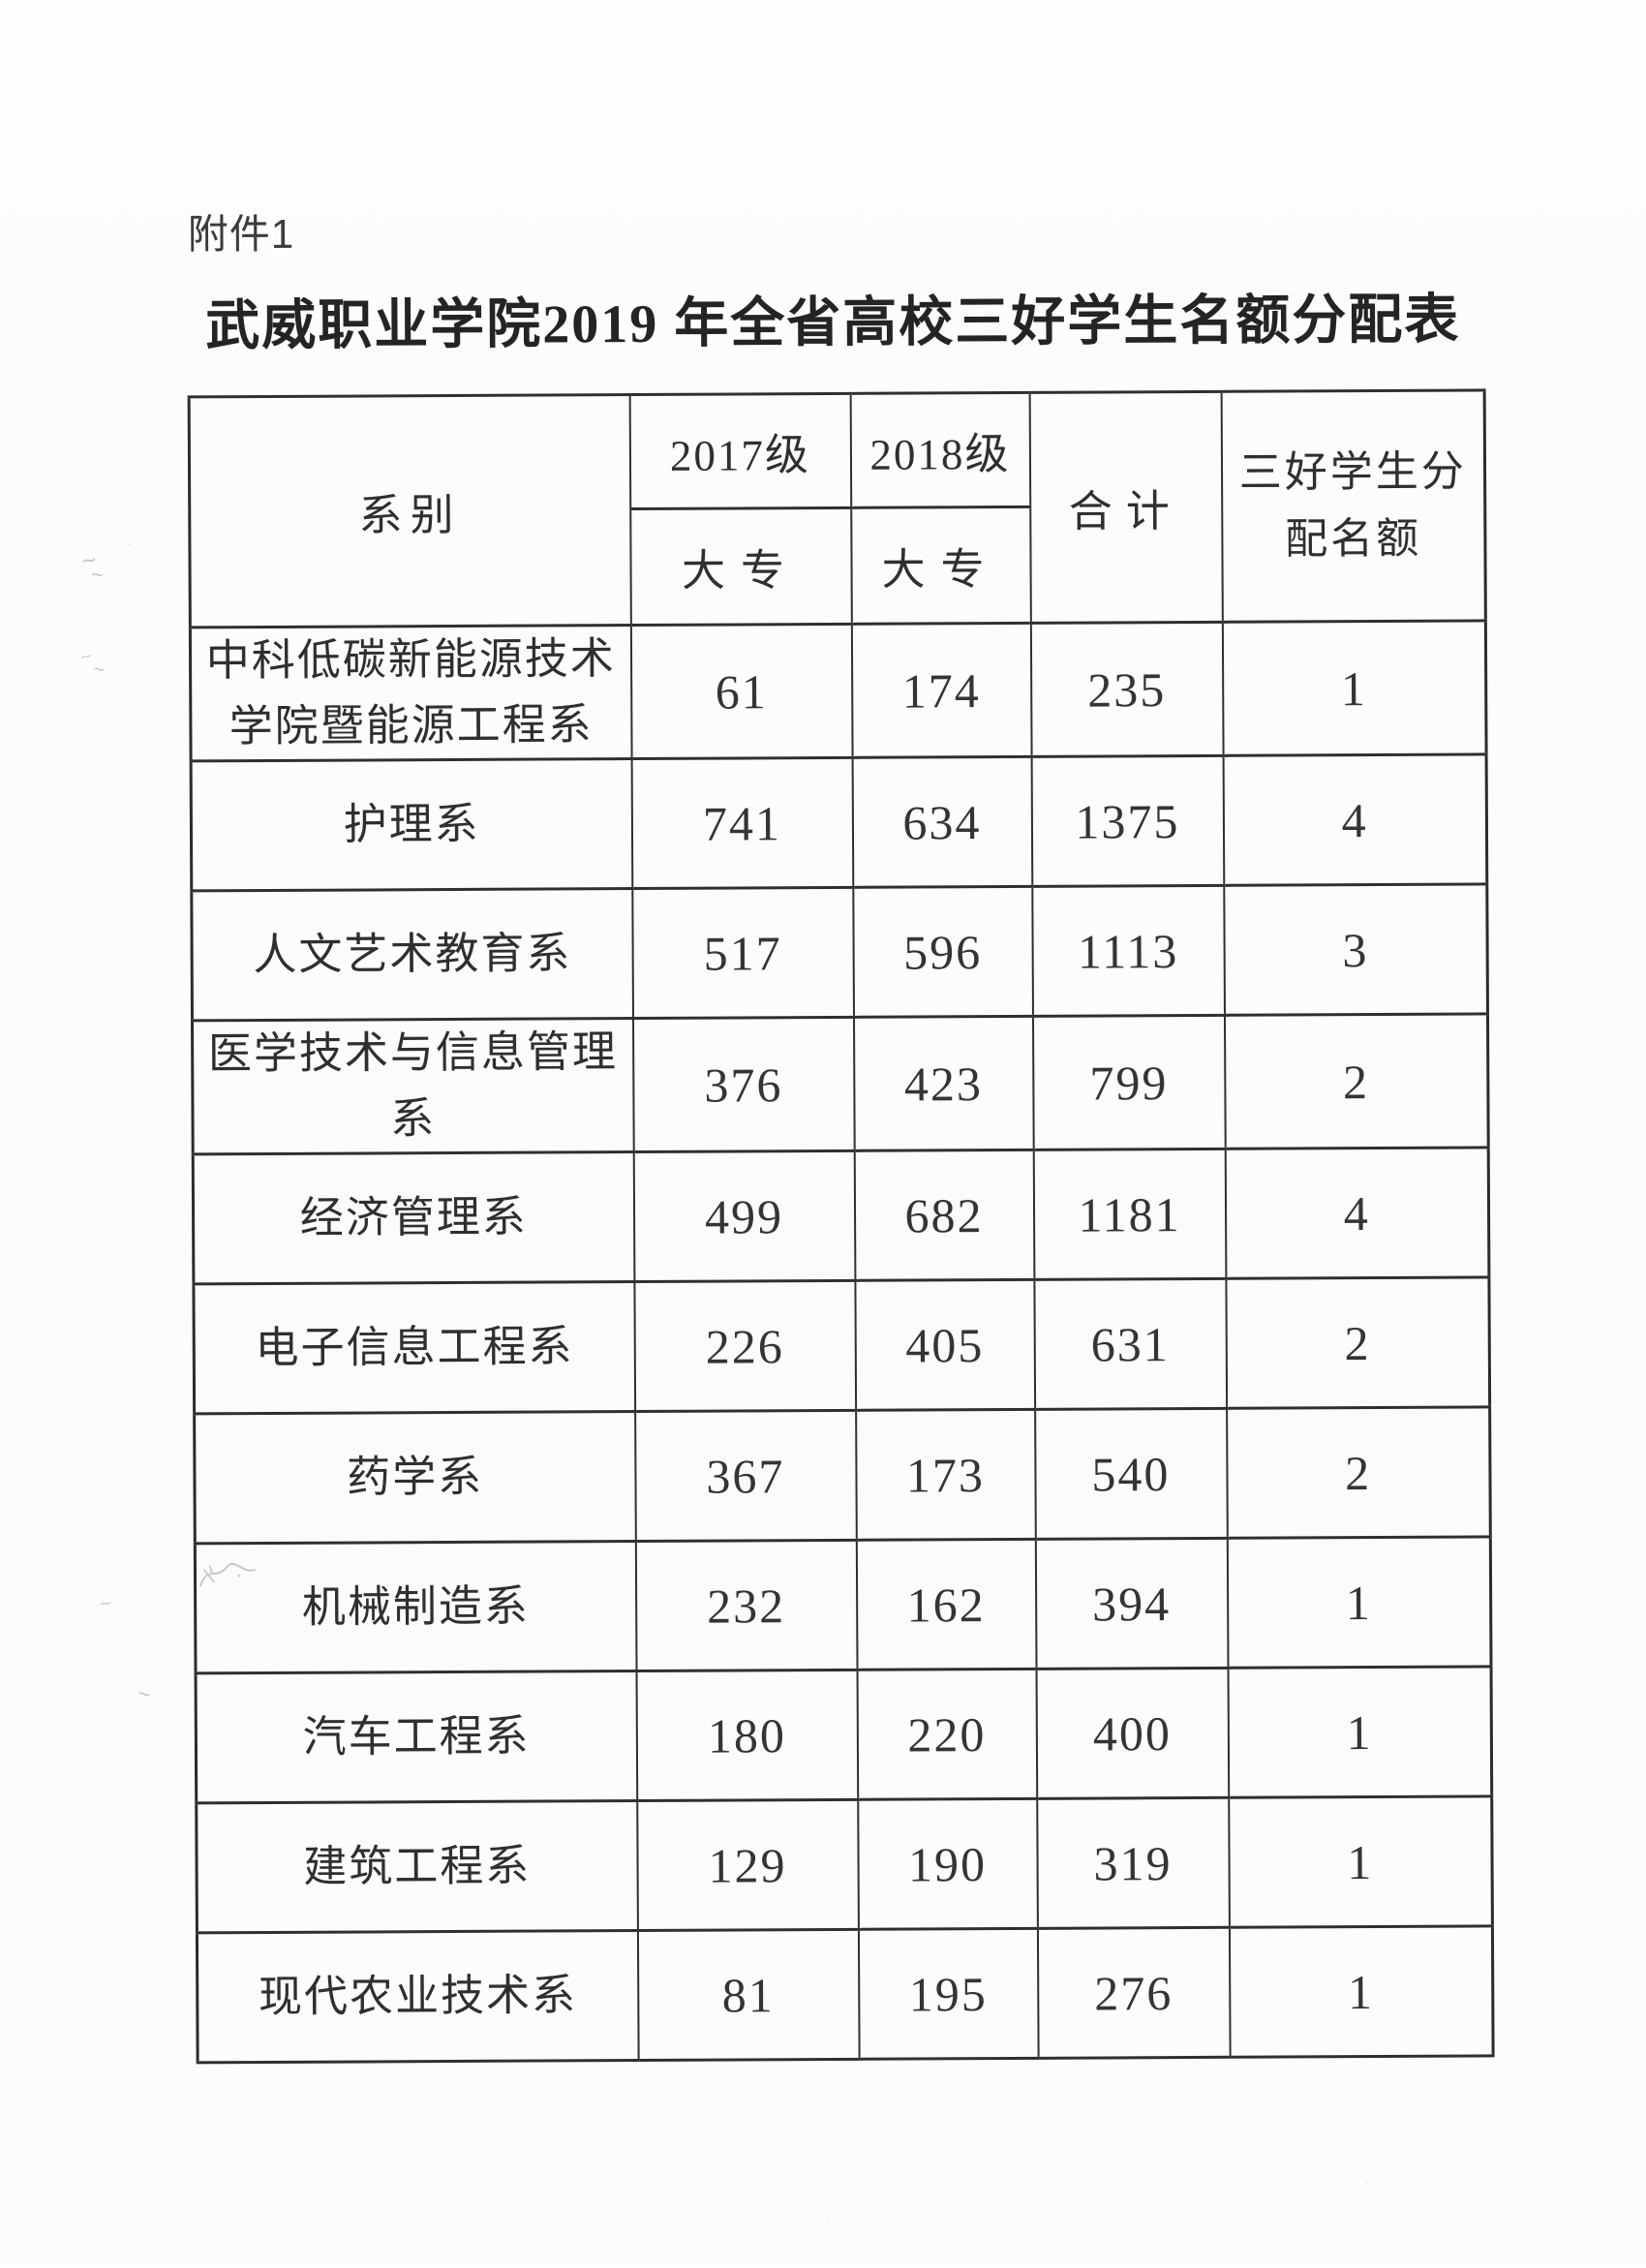 The image size is (1646, 2268). Describe the element at coordinates (1132, 1604) in the screenshot. I see `total-cell: 394` at that location.